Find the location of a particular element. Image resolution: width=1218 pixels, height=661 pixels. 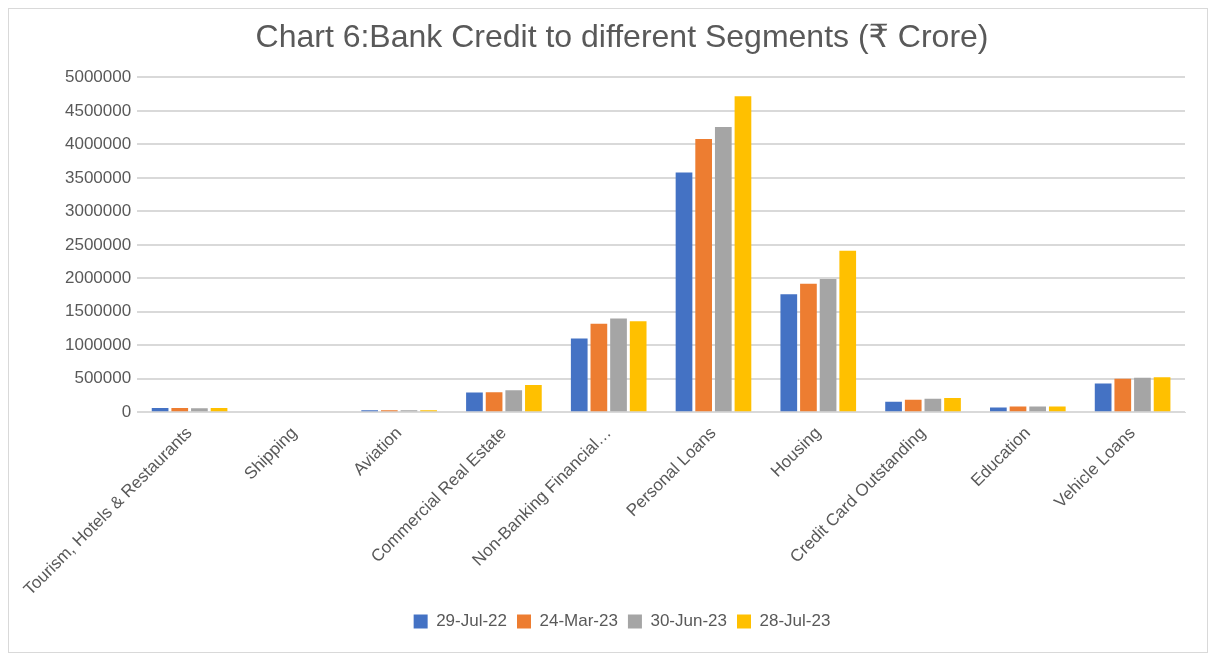

y-tick-label: 1500000 is located at coordinates (98, 311).